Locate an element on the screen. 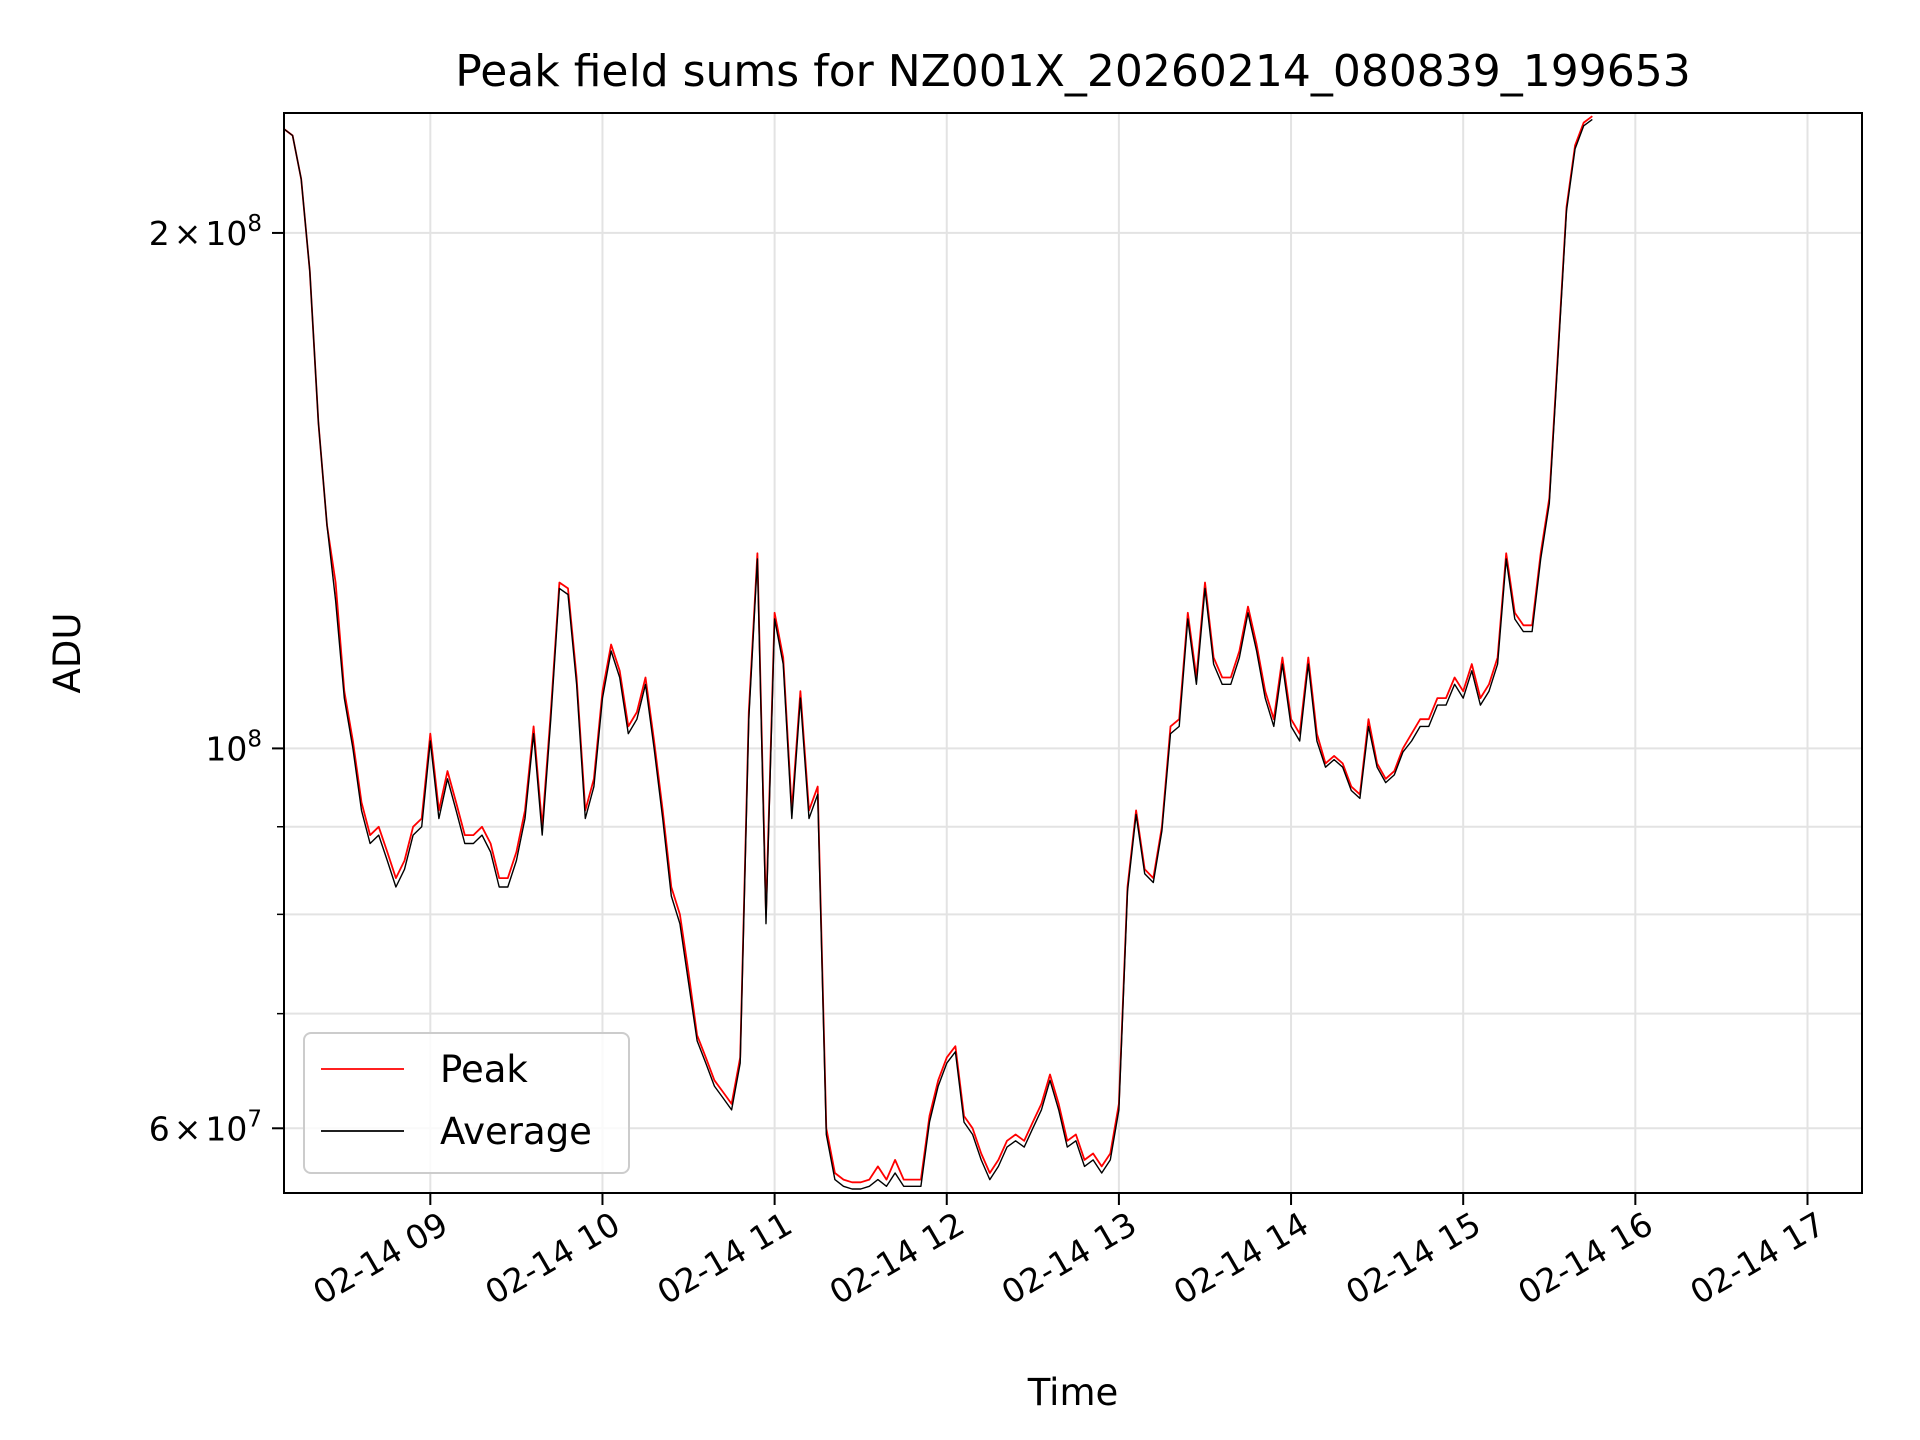  x-tick-label: 02-14 17 is located at coordinates (1757, 1258).